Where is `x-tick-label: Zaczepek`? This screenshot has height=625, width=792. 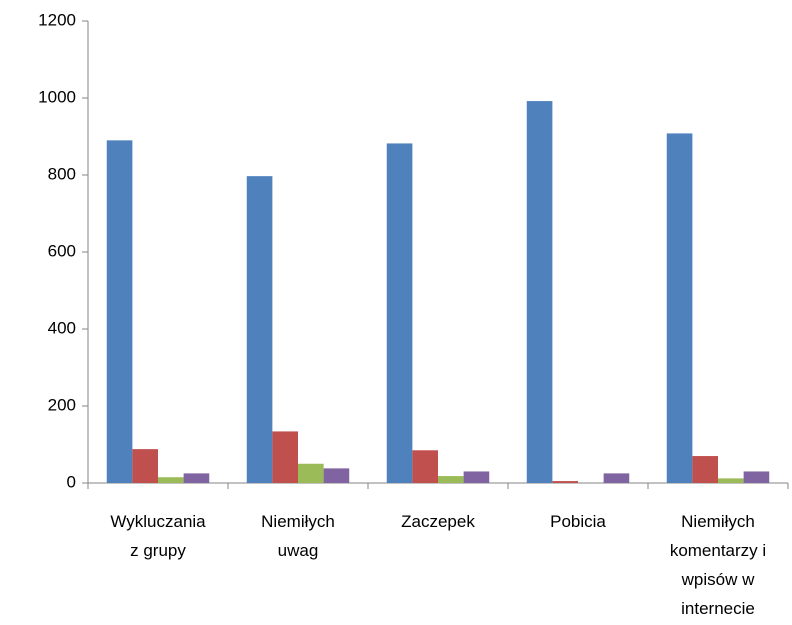 x-tick-label: Zaczepek is located at coordinates (438, 521).